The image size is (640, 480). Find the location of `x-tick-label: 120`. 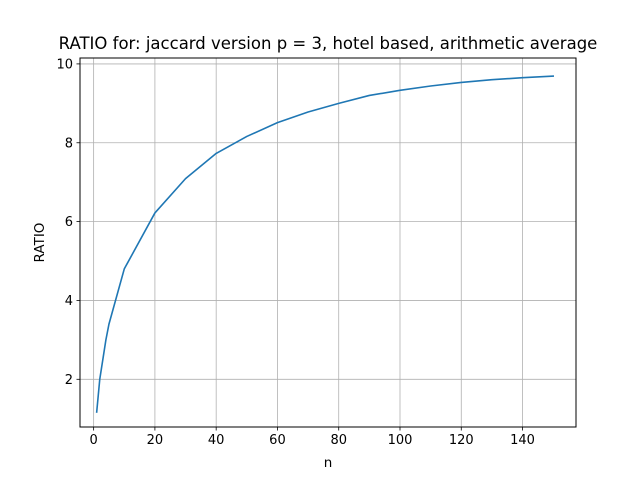

x-tick-label: 120 is located at coordinates (461, 440).